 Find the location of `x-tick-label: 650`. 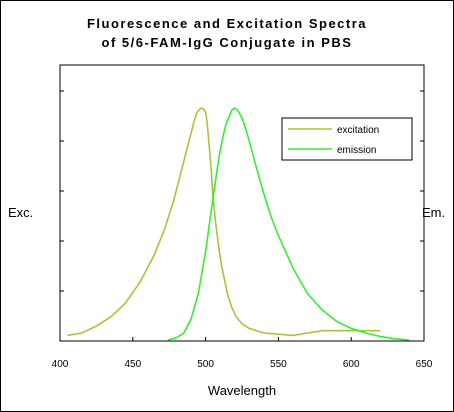

x-tick-label: 650 is located at coordinates (424, 364).